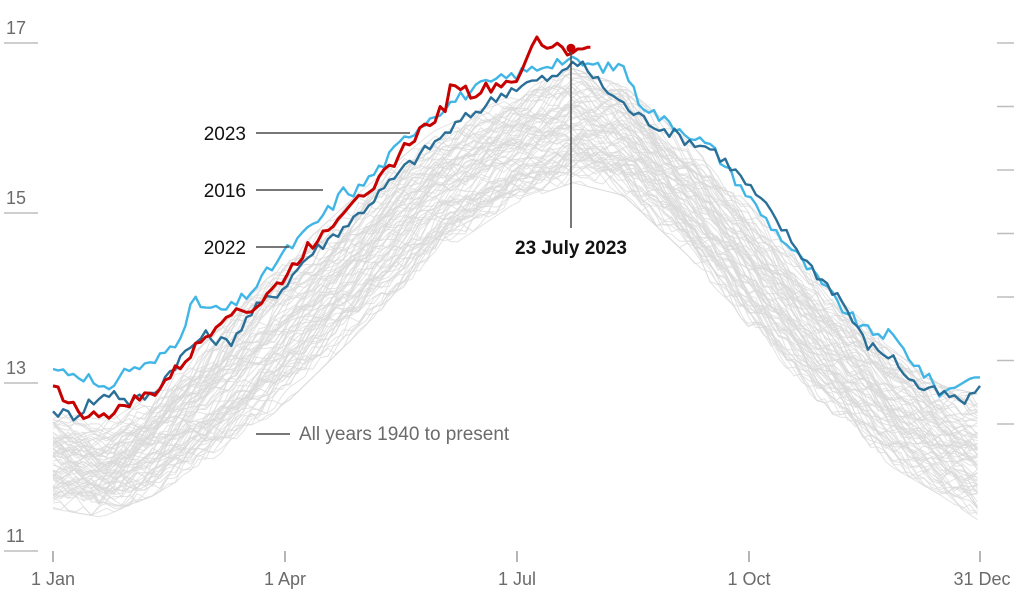 The height and width of the screenshot is (604, 1024). Describe the element at coordinates (1005, 233) in the screenshot. I see `right-tick-layer` at that location.